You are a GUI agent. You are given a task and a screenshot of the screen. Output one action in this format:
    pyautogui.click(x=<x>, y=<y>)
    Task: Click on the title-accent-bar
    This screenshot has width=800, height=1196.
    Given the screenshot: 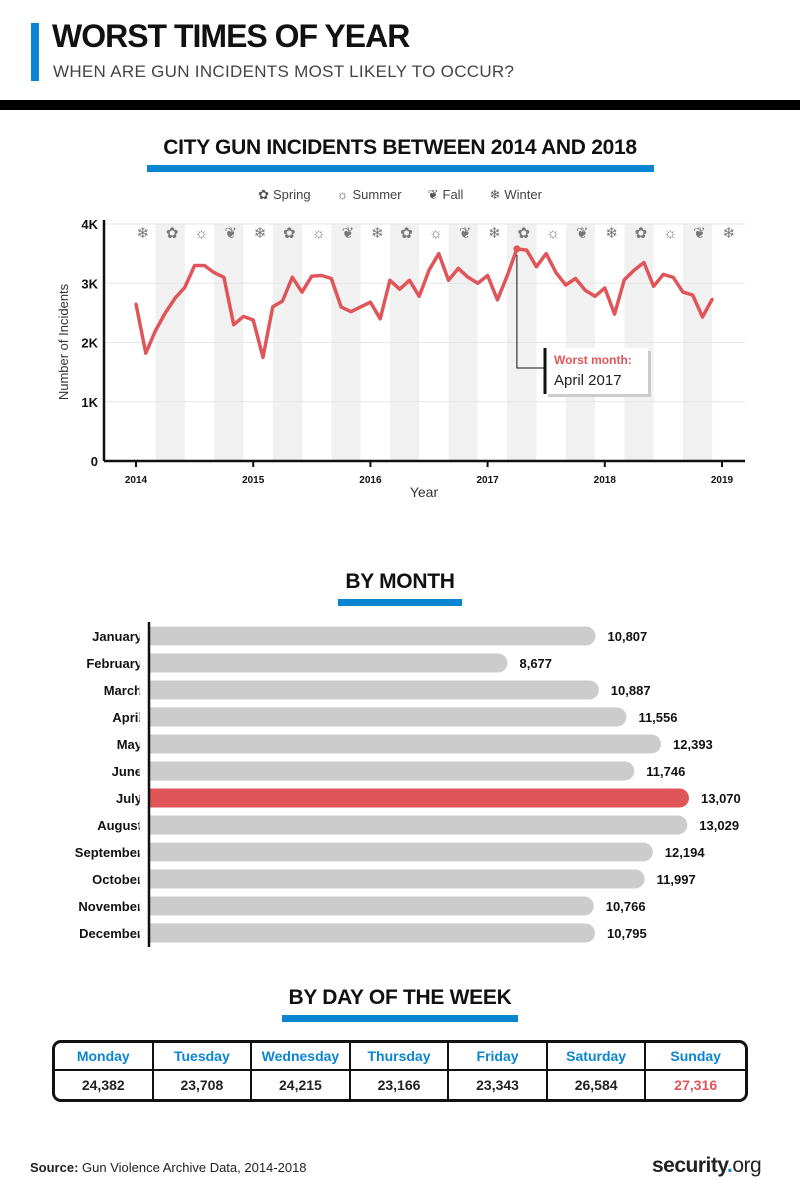 What is the action you would take?
    pyautogui.click(x=35, y=52)
    